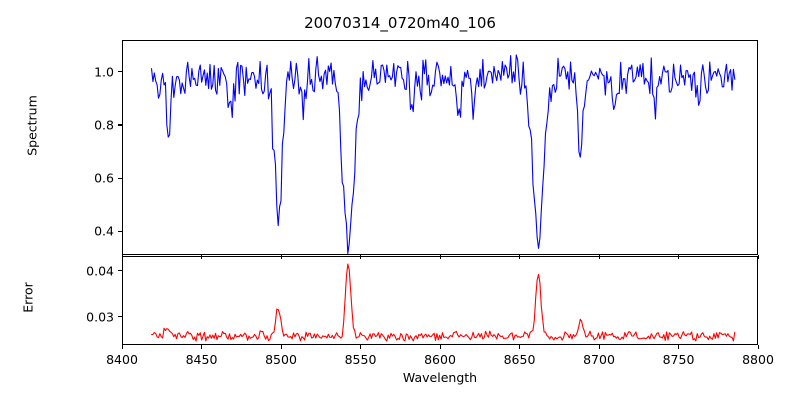 The image size is (800, 400). Describe the element at coordinates (104, 178) in the screenshot. I see `spectrum-ytick-label: 0.6` at that location.